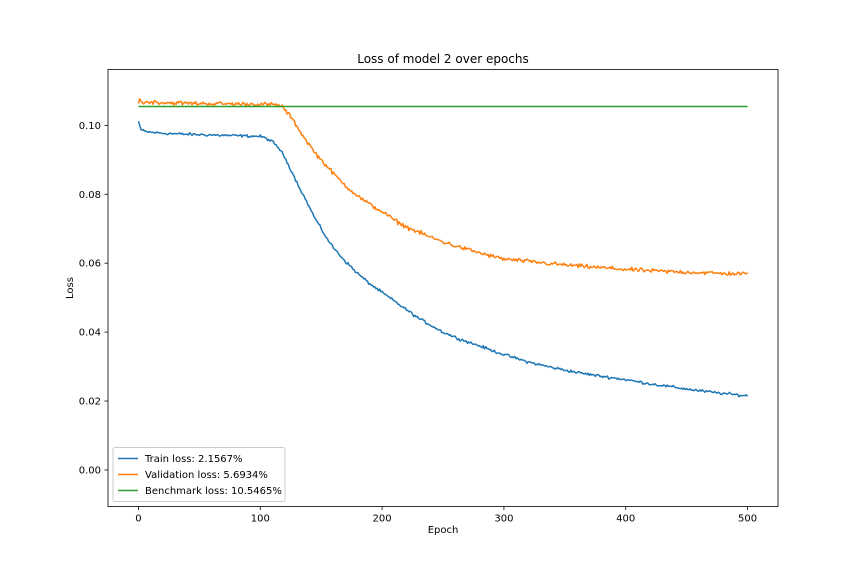 The height and width of the screenshot is (576, 864). Describe the element at coordinates (70, 288) in the screenshot. I see `y-axis-label: Loss` at that location.